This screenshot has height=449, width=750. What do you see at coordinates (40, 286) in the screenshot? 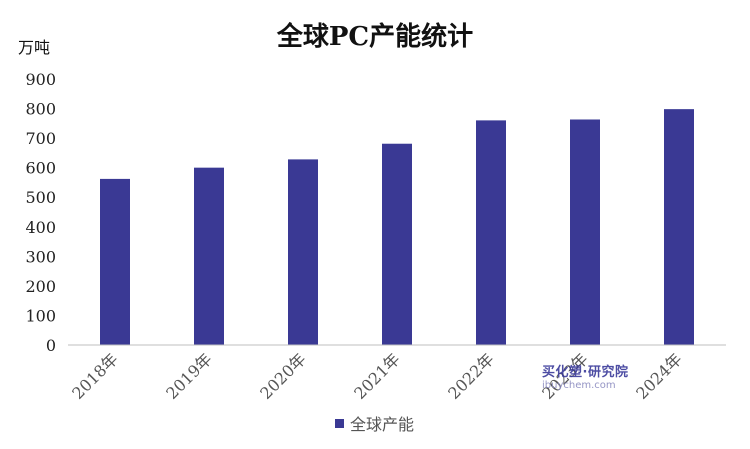
I see `y-tick-label: 200` at bounding box center [40, 286].